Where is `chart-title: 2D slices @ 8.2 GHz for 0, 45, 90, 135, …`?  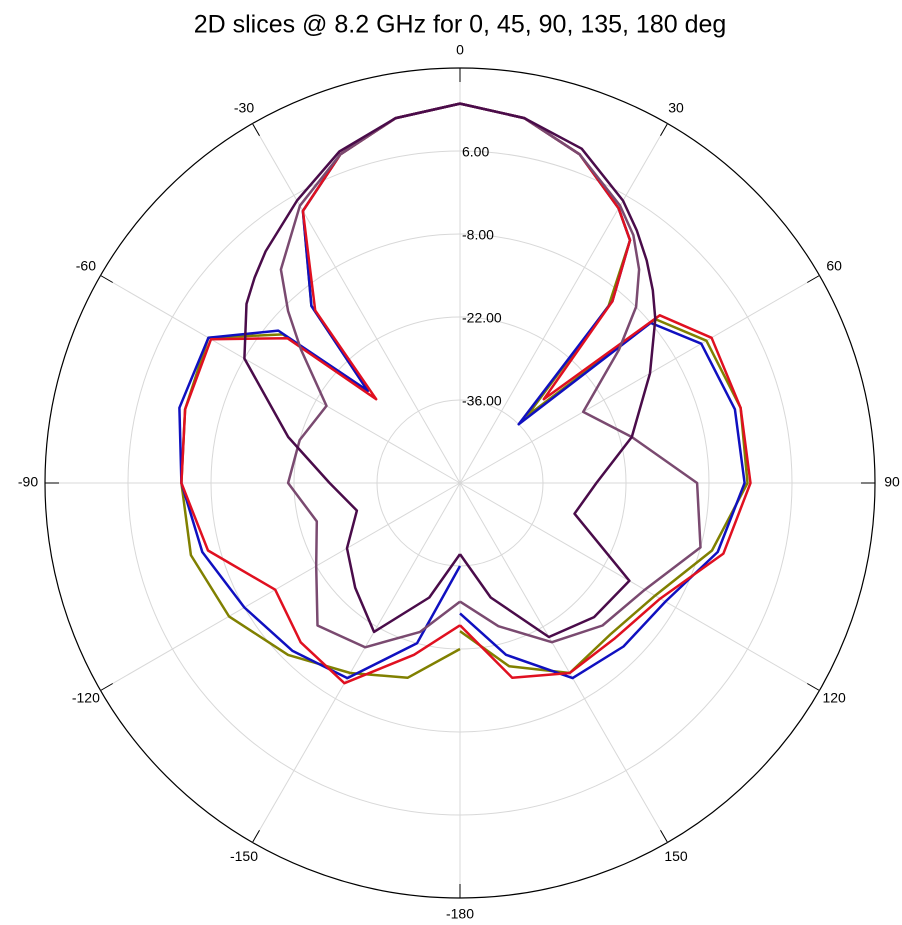 chart-title: 2D slices @ 8.2 GHz for 0, 45, 90, 135, … is located at coordinates (460, 25).